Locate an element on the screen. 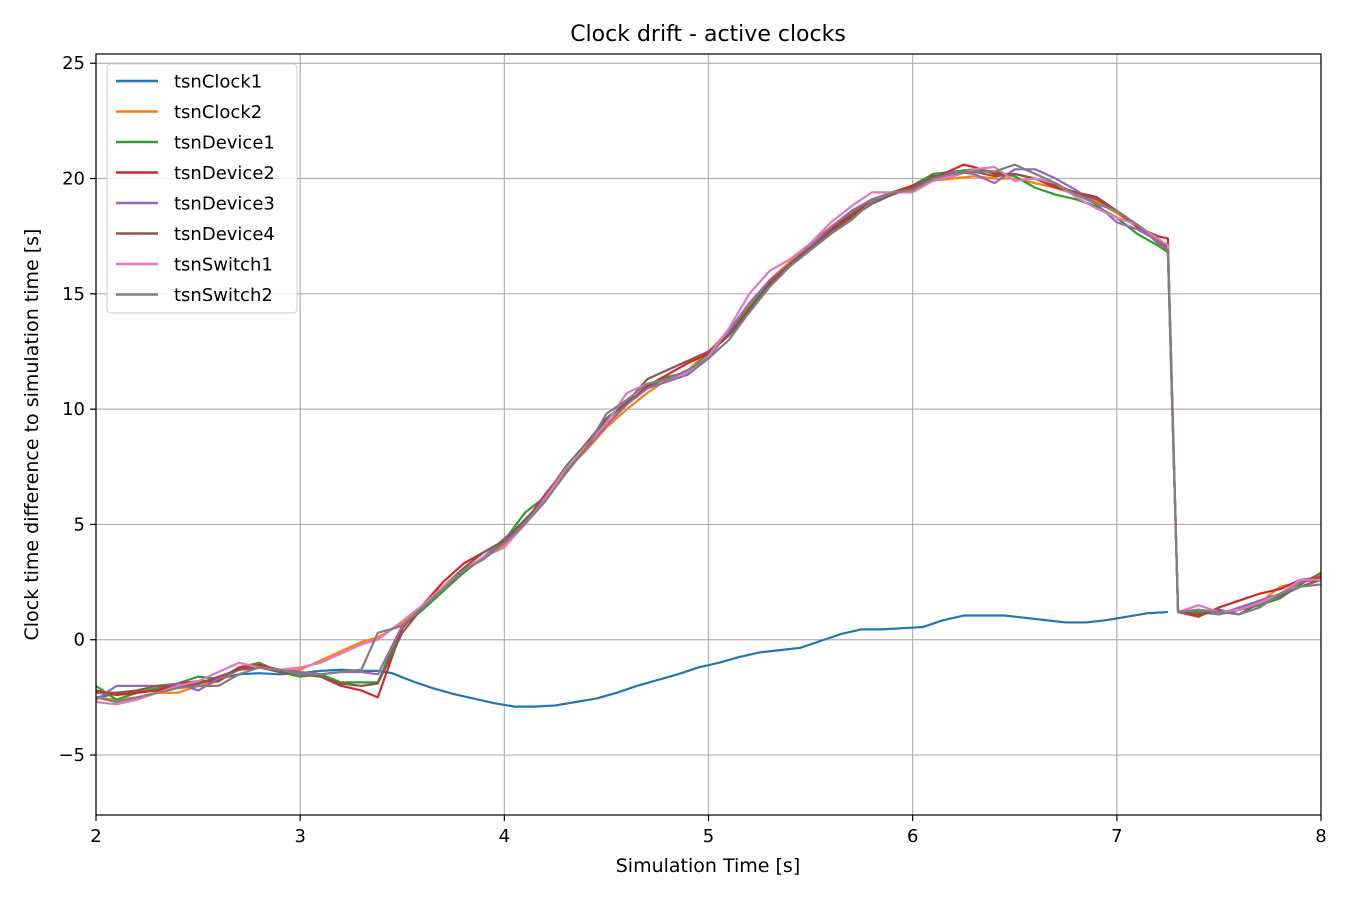  y-tick-label: 15 is located at coordinates (73, 294).